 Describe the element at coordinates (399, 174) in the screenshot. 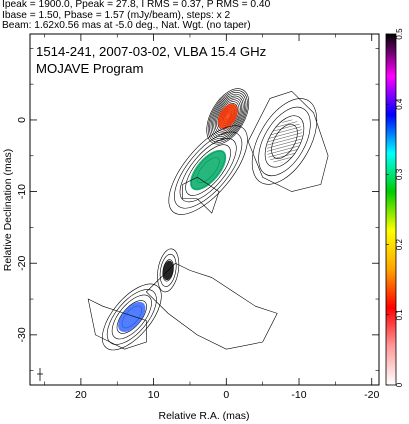

I see `colorbar-tick-label: 0.3` at that location.